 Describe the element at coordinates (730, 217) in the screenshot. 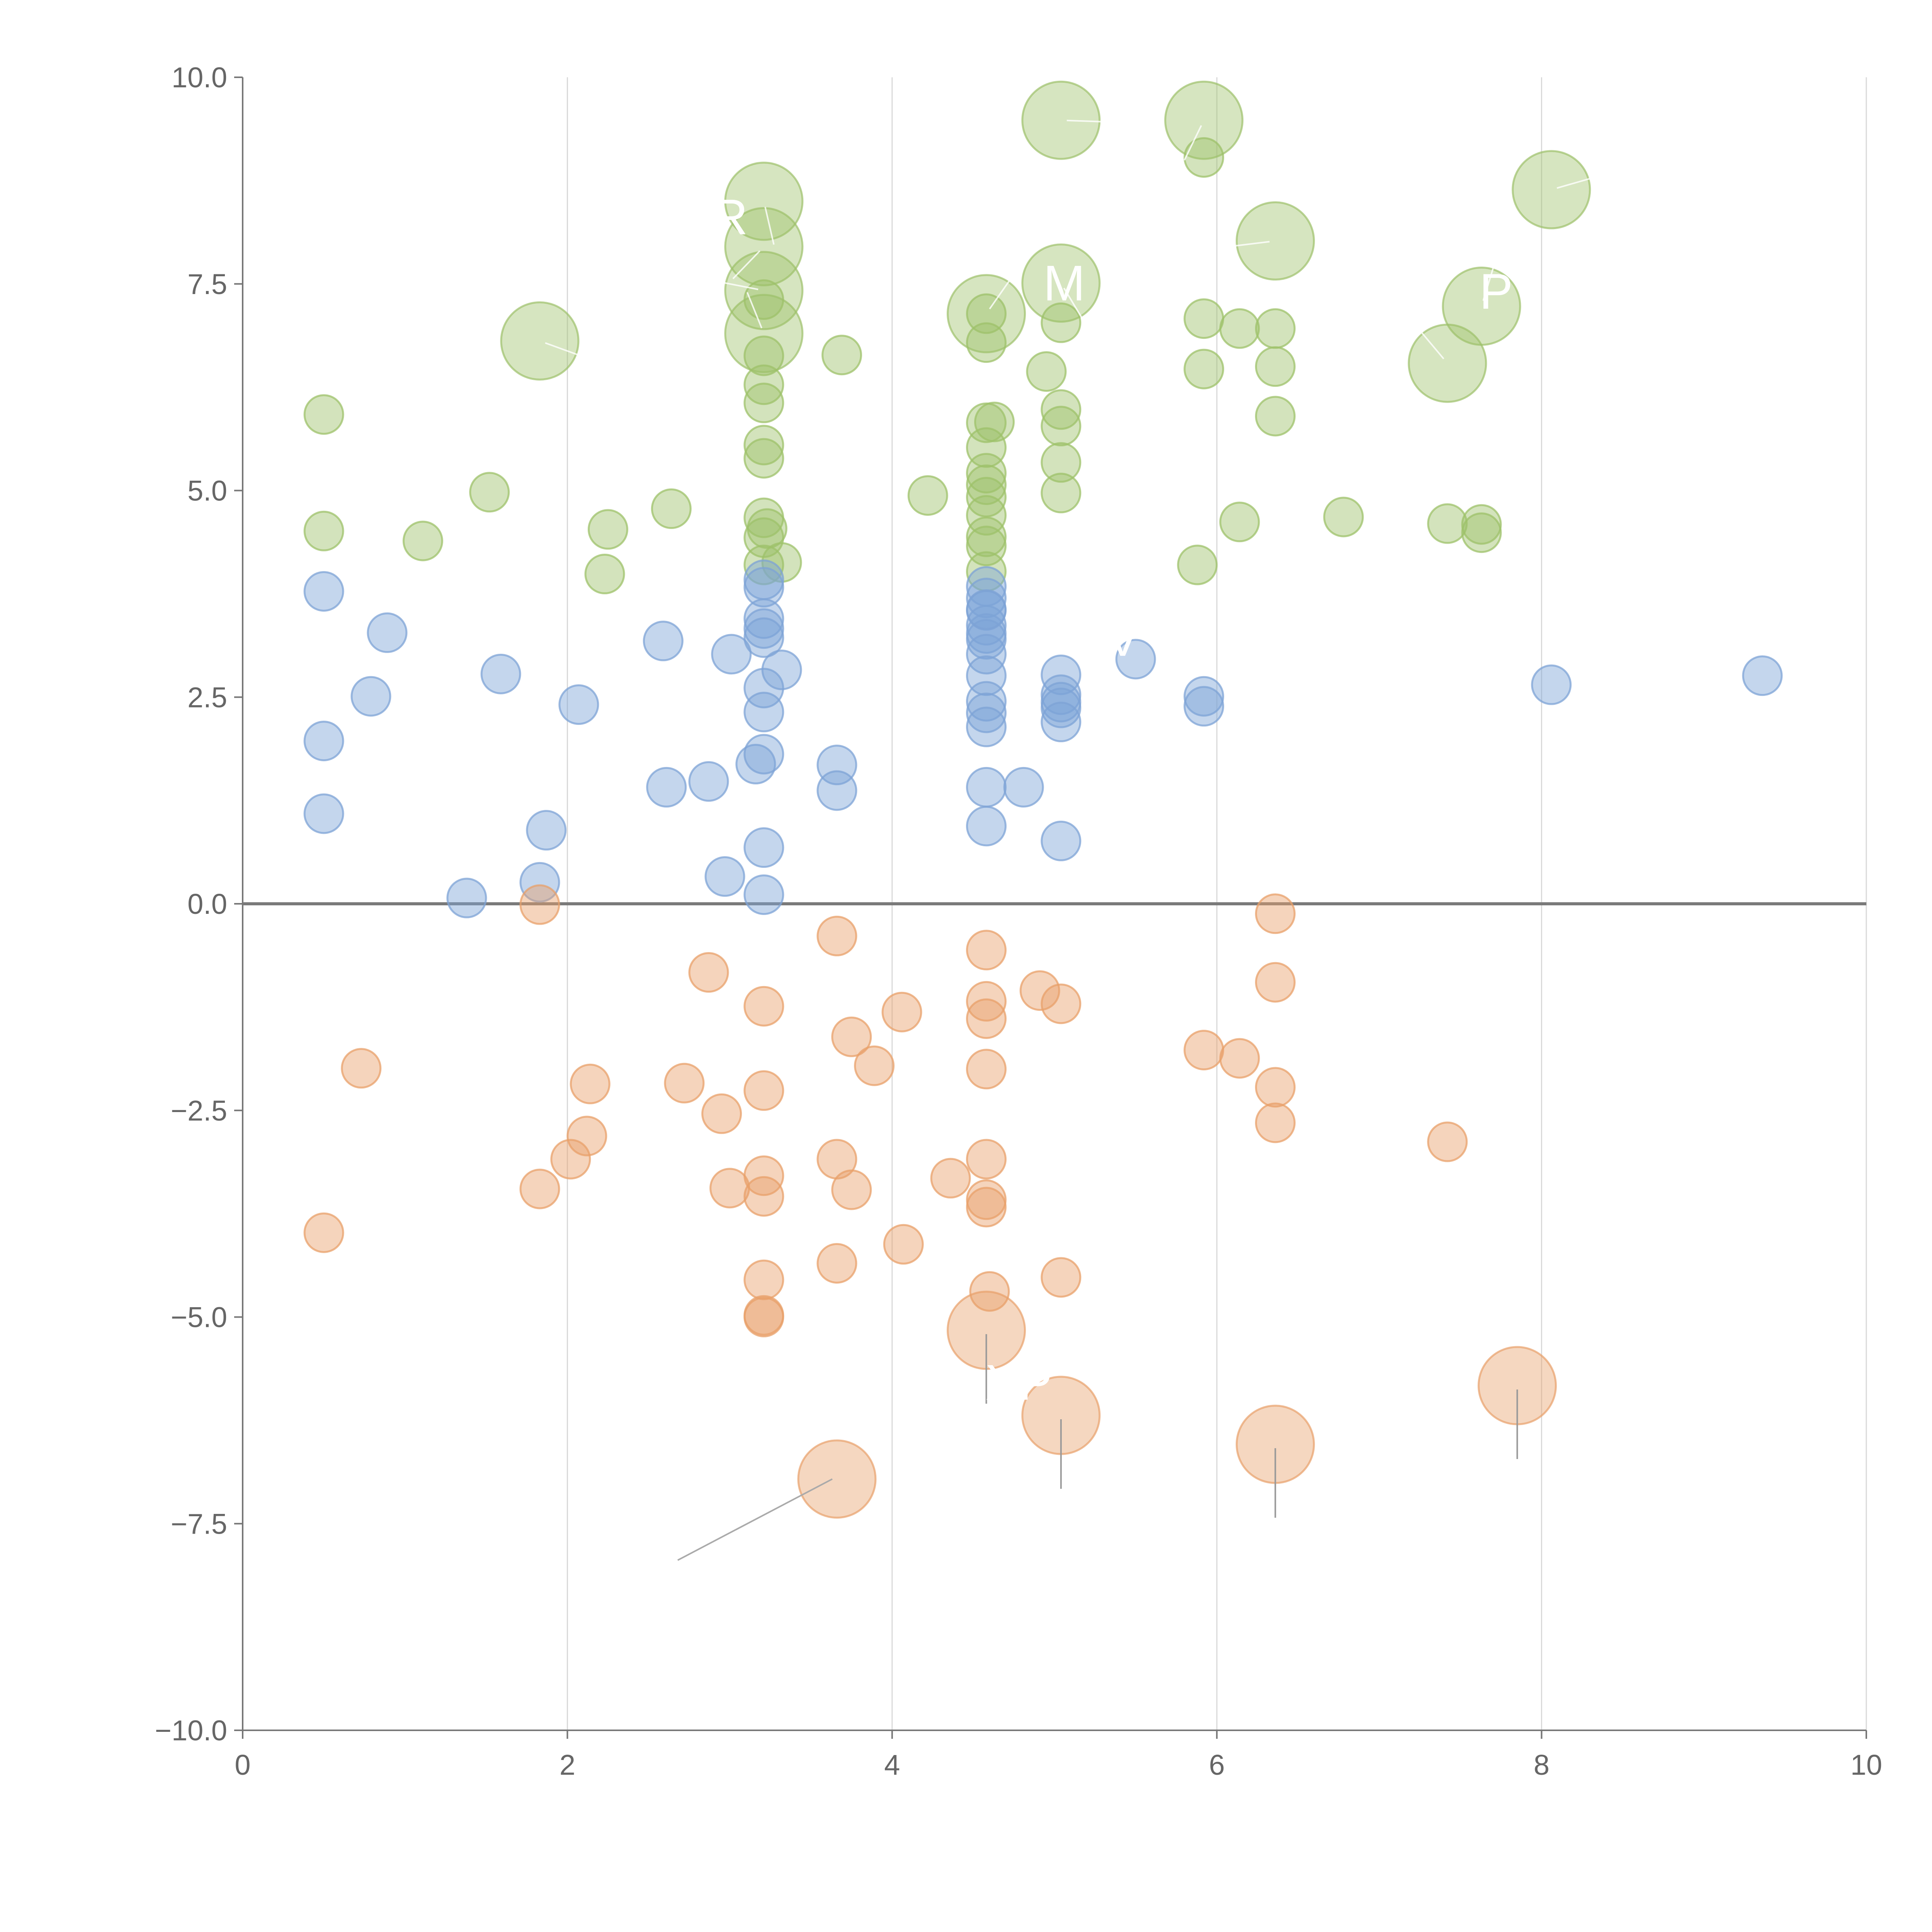

I see `annotation-label: R` at that location.